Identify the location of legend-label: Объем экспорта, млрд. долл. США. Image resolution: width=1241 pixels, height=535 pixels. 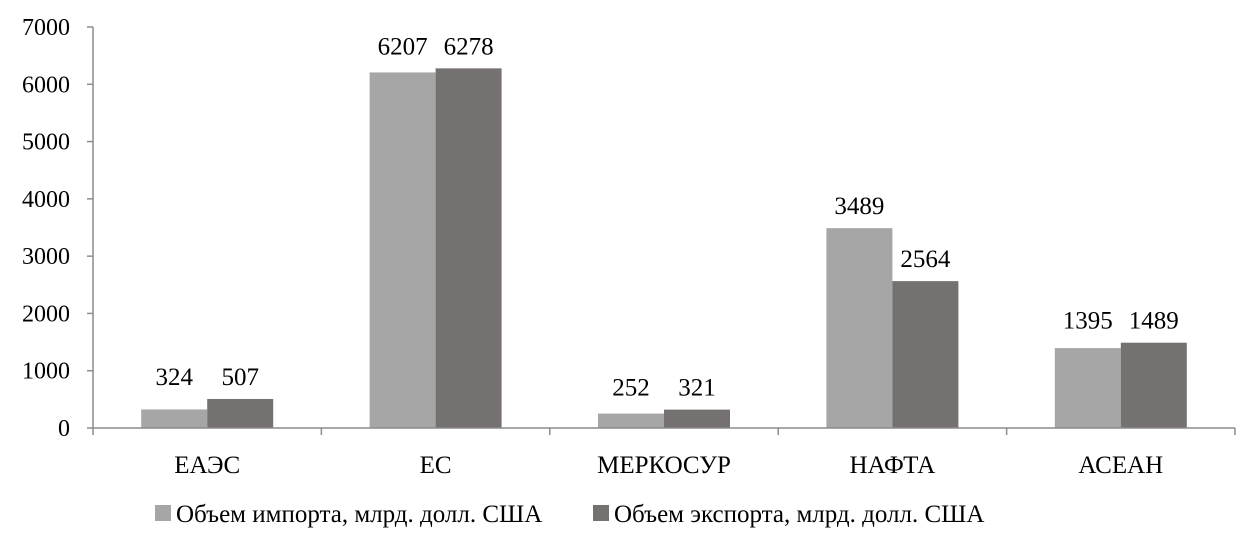
(799, 514).